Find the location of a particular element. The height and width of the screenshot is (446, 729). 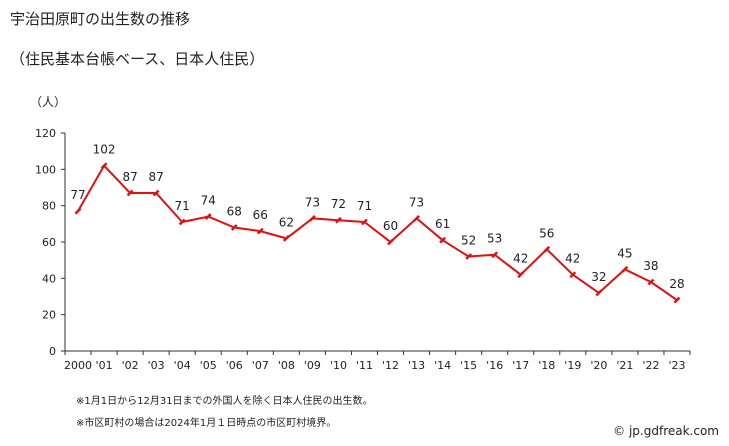

data-label: 60 is located at coordinates (390, 226).